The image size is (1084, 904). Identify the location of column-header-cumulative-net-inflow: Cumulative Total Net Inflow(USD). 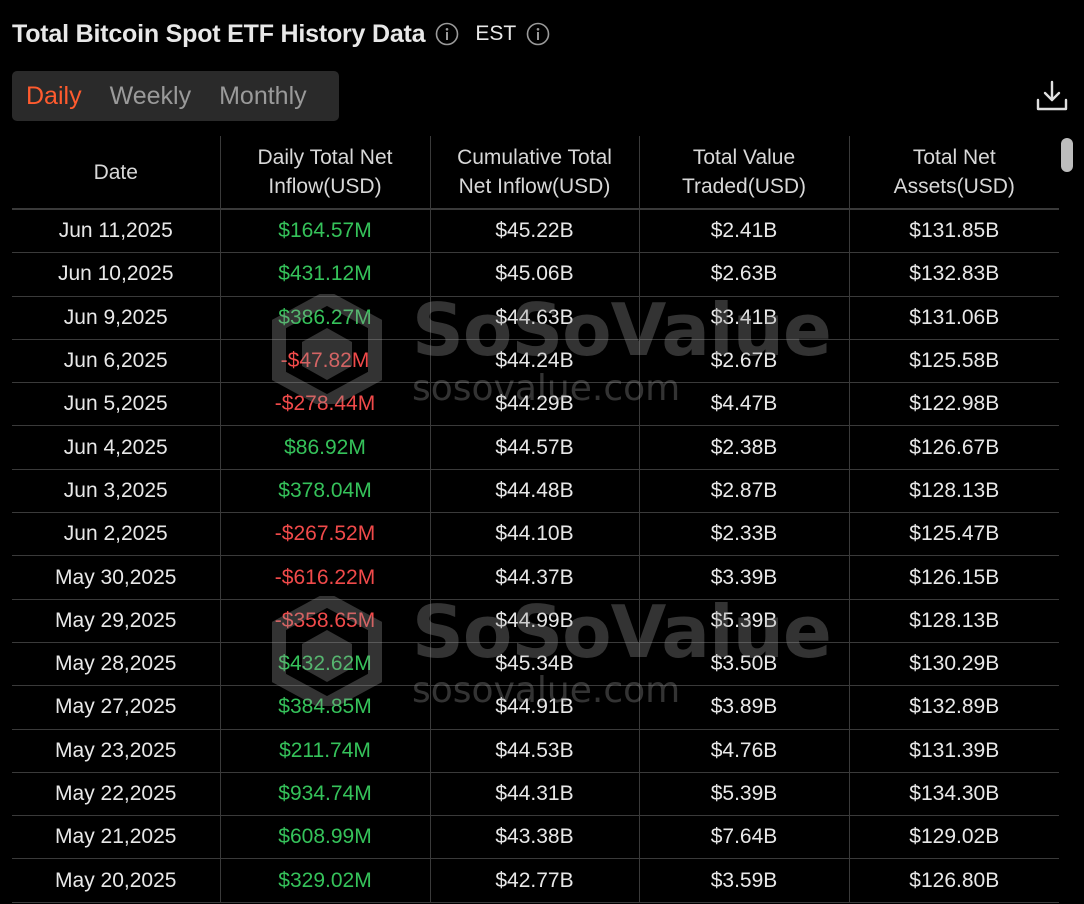
(535, 173).